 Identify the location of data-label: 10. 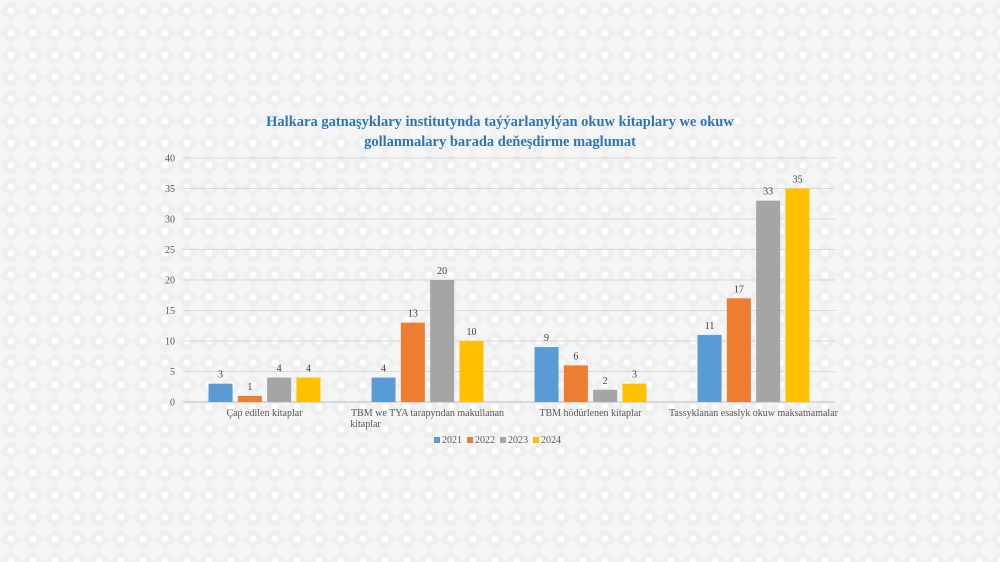
(471, 332).